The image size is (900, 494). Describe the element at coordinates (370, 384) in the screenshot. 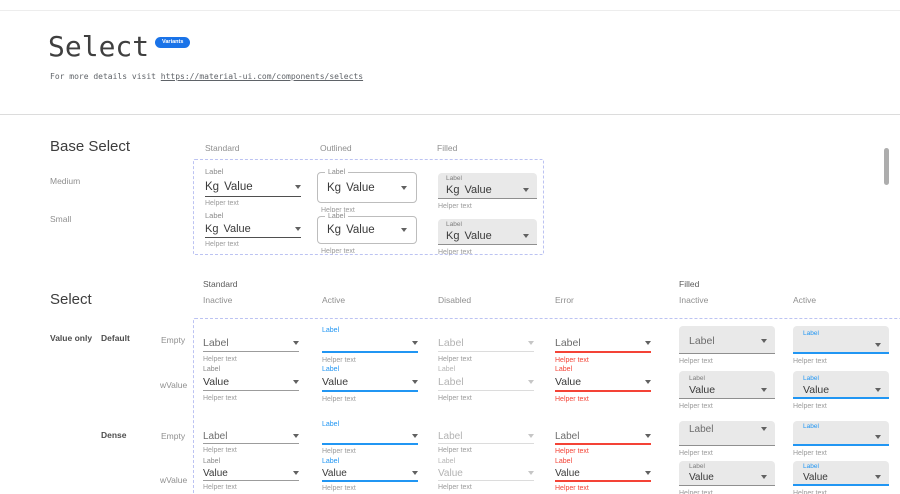

I see `select-standard-active-wvalue: Label Value Helper text` at that location.